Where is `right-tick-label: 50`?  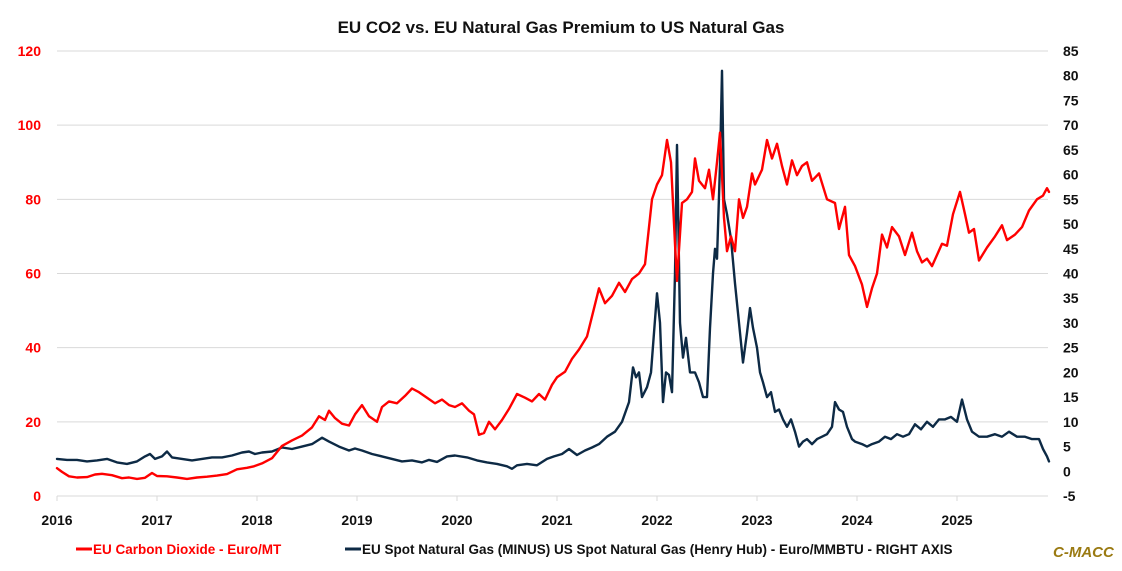
right-tick-label: 50 is located at coordinates (1071, 224).